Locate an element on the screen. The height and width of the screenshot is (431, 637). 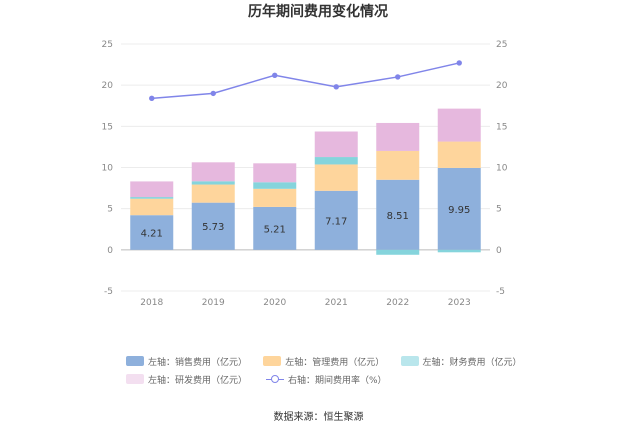
expense-ratio-line is located at coordinates (305, 81).